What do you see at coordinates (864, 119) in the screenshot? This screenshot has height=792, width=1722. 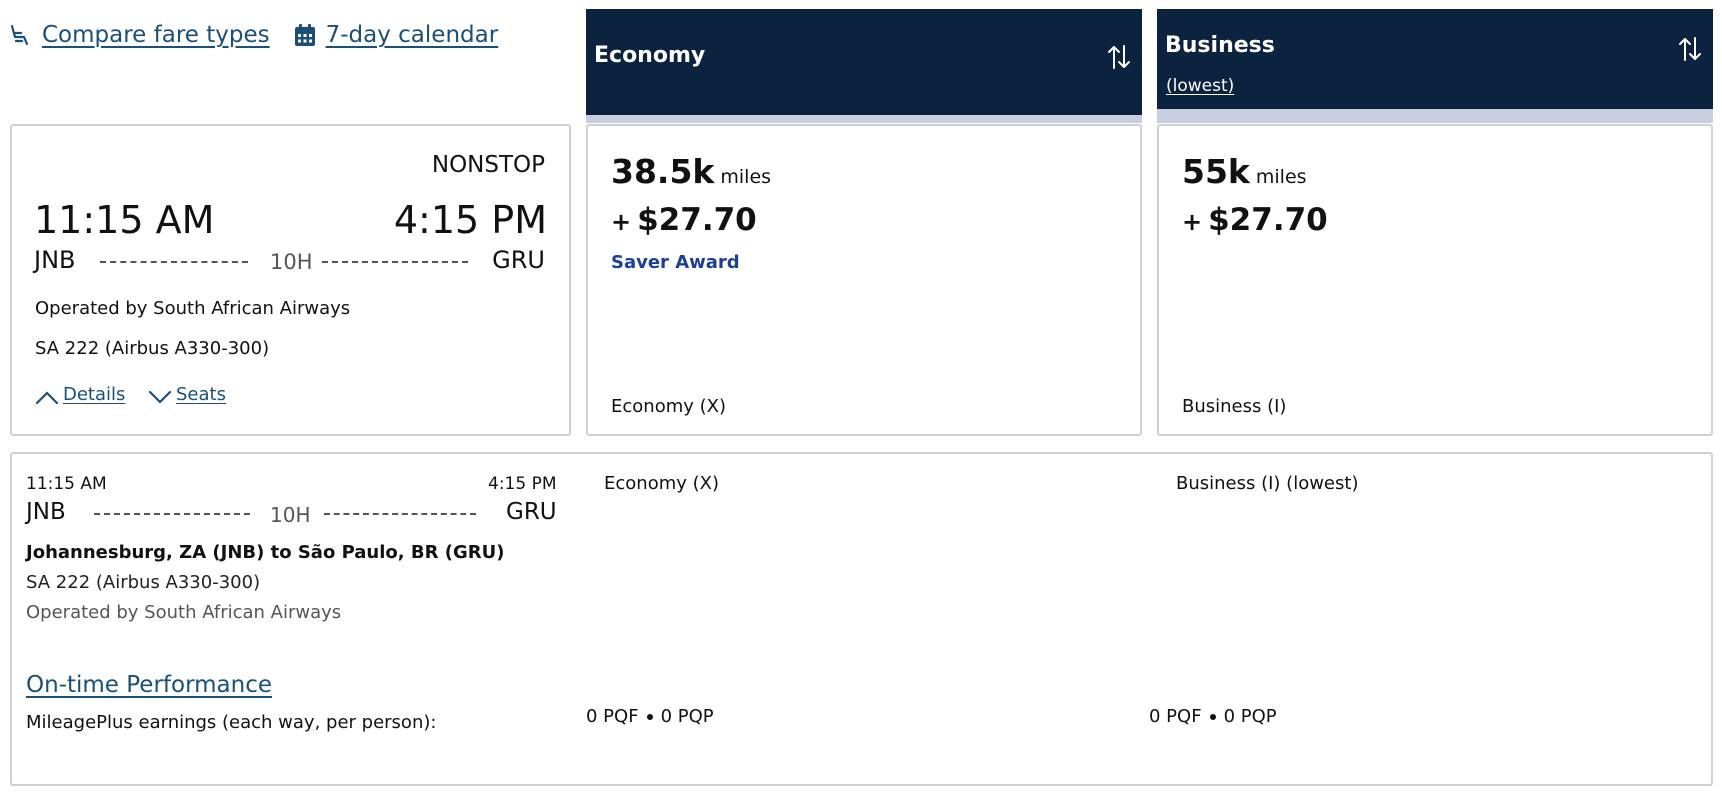 I see `economy-header-bar` at bounding box center [864, 119].